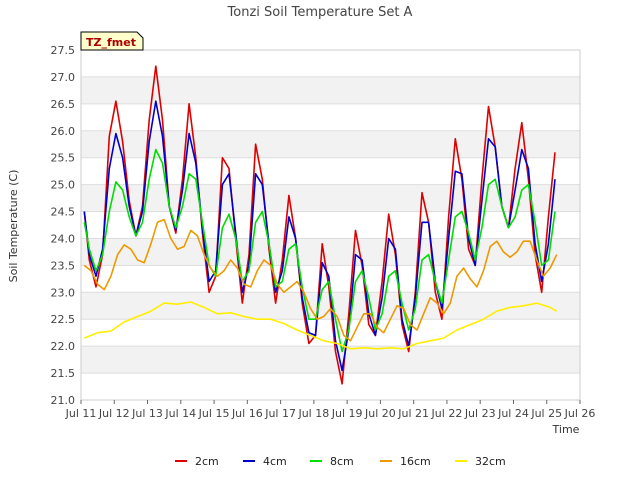 Image resolution: width=640 pixels, height=480 pixels. I want to click on x-tick-label: Jul 15, so click(214, 413).